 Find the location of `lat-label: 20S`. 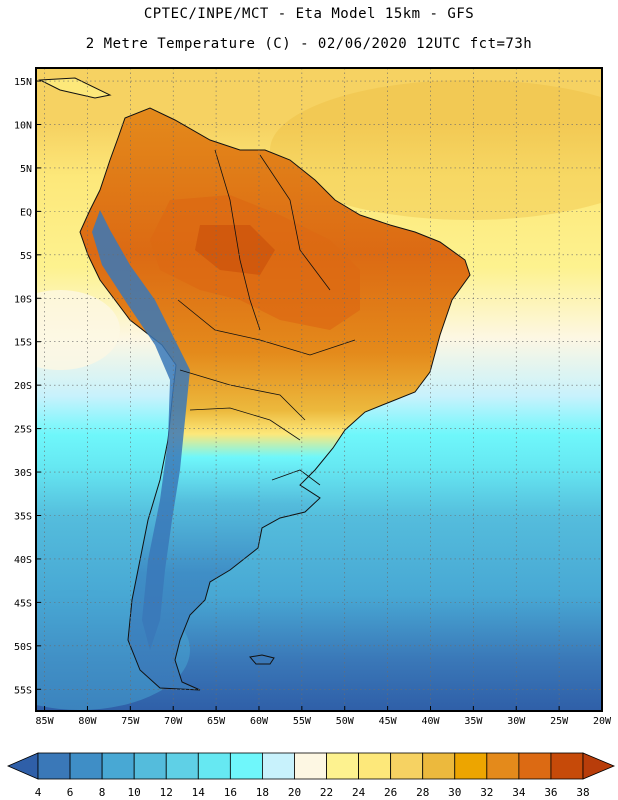

lat-label: 20S is located at coordinates (23, 386).